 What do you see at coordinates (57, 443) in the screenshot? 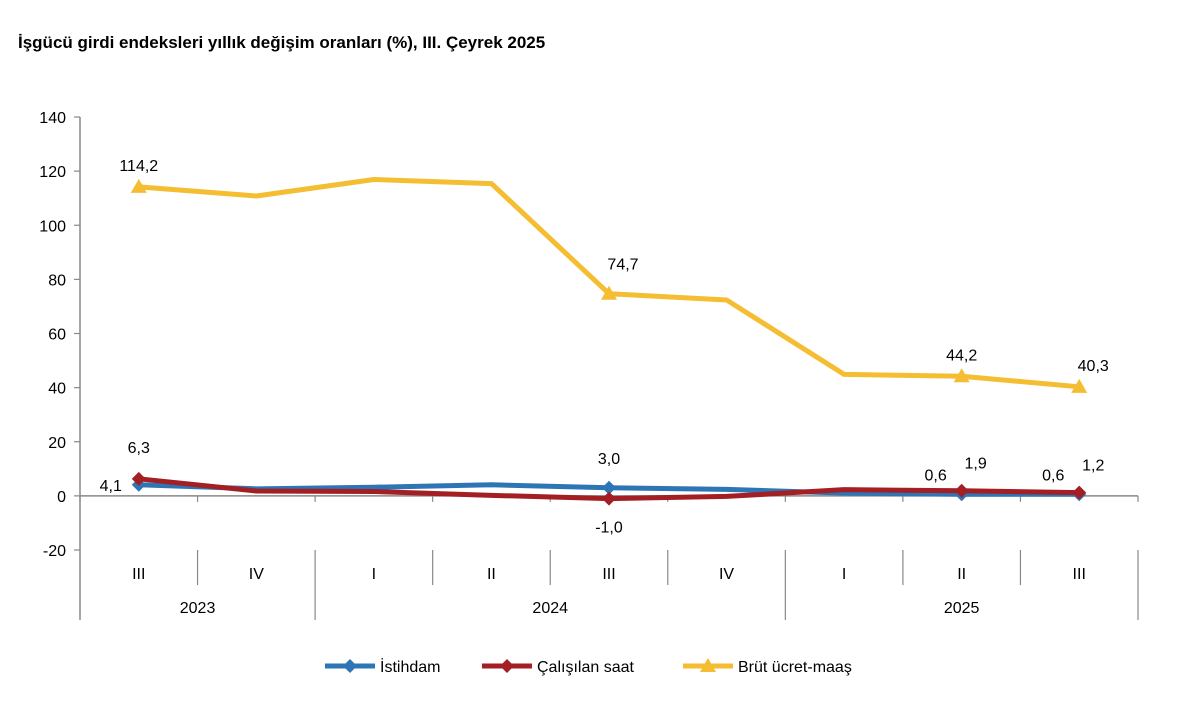
I see `y-tick-label: 20` at bounding box center [57, 443].